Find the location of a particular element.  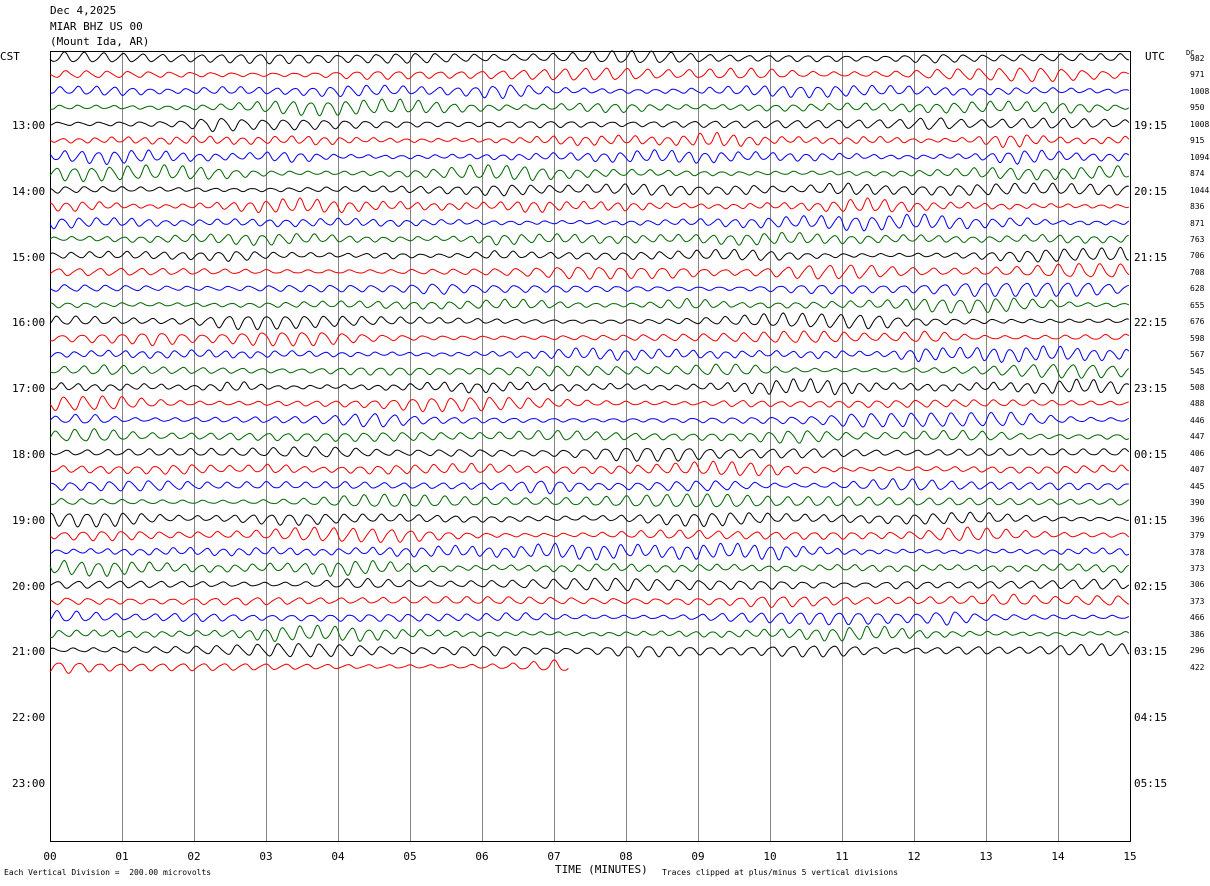

dc-offset-label: 386 is located at coordinates (1197, 634).